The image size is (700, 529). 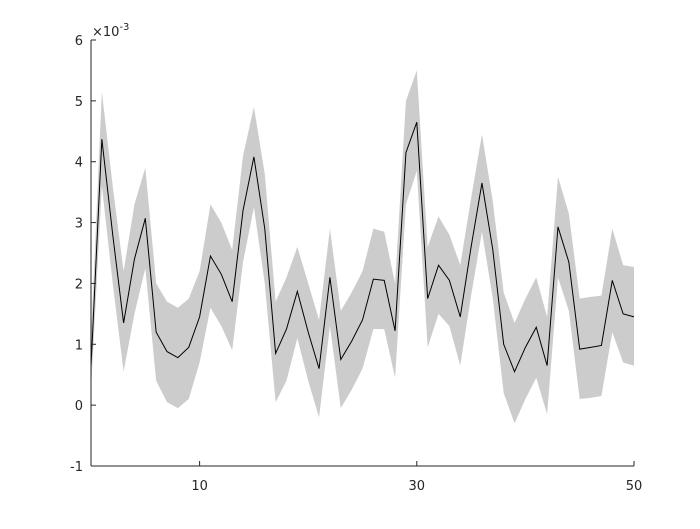 I want to click on x-tick-label: 10, so click(x=199, y=486).